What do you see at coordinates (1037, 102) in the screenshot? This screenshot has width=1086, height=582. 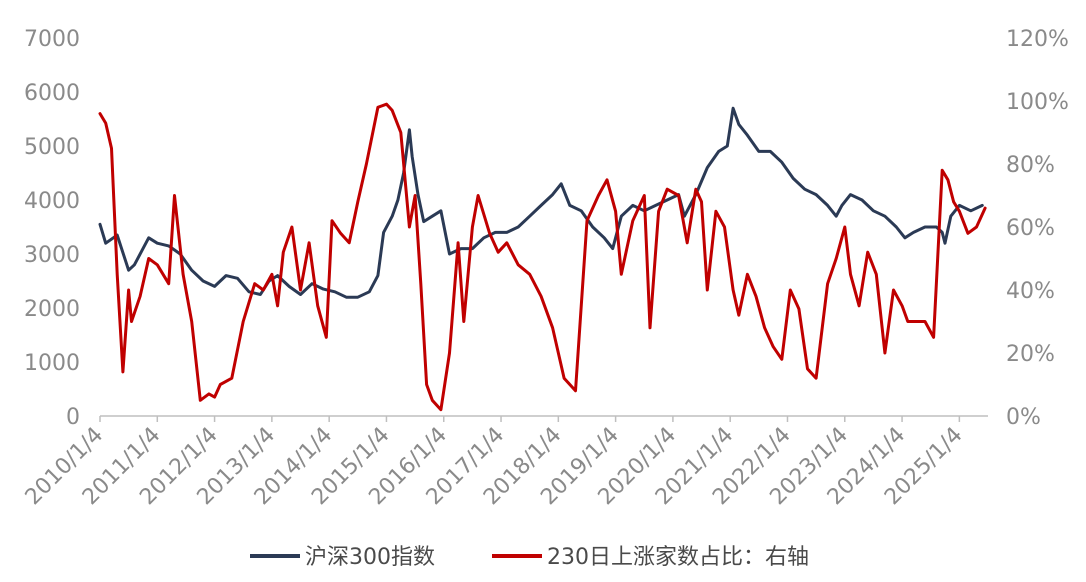 I see `y-right-tick-label: 100%` at bounding box center [1037, 102].